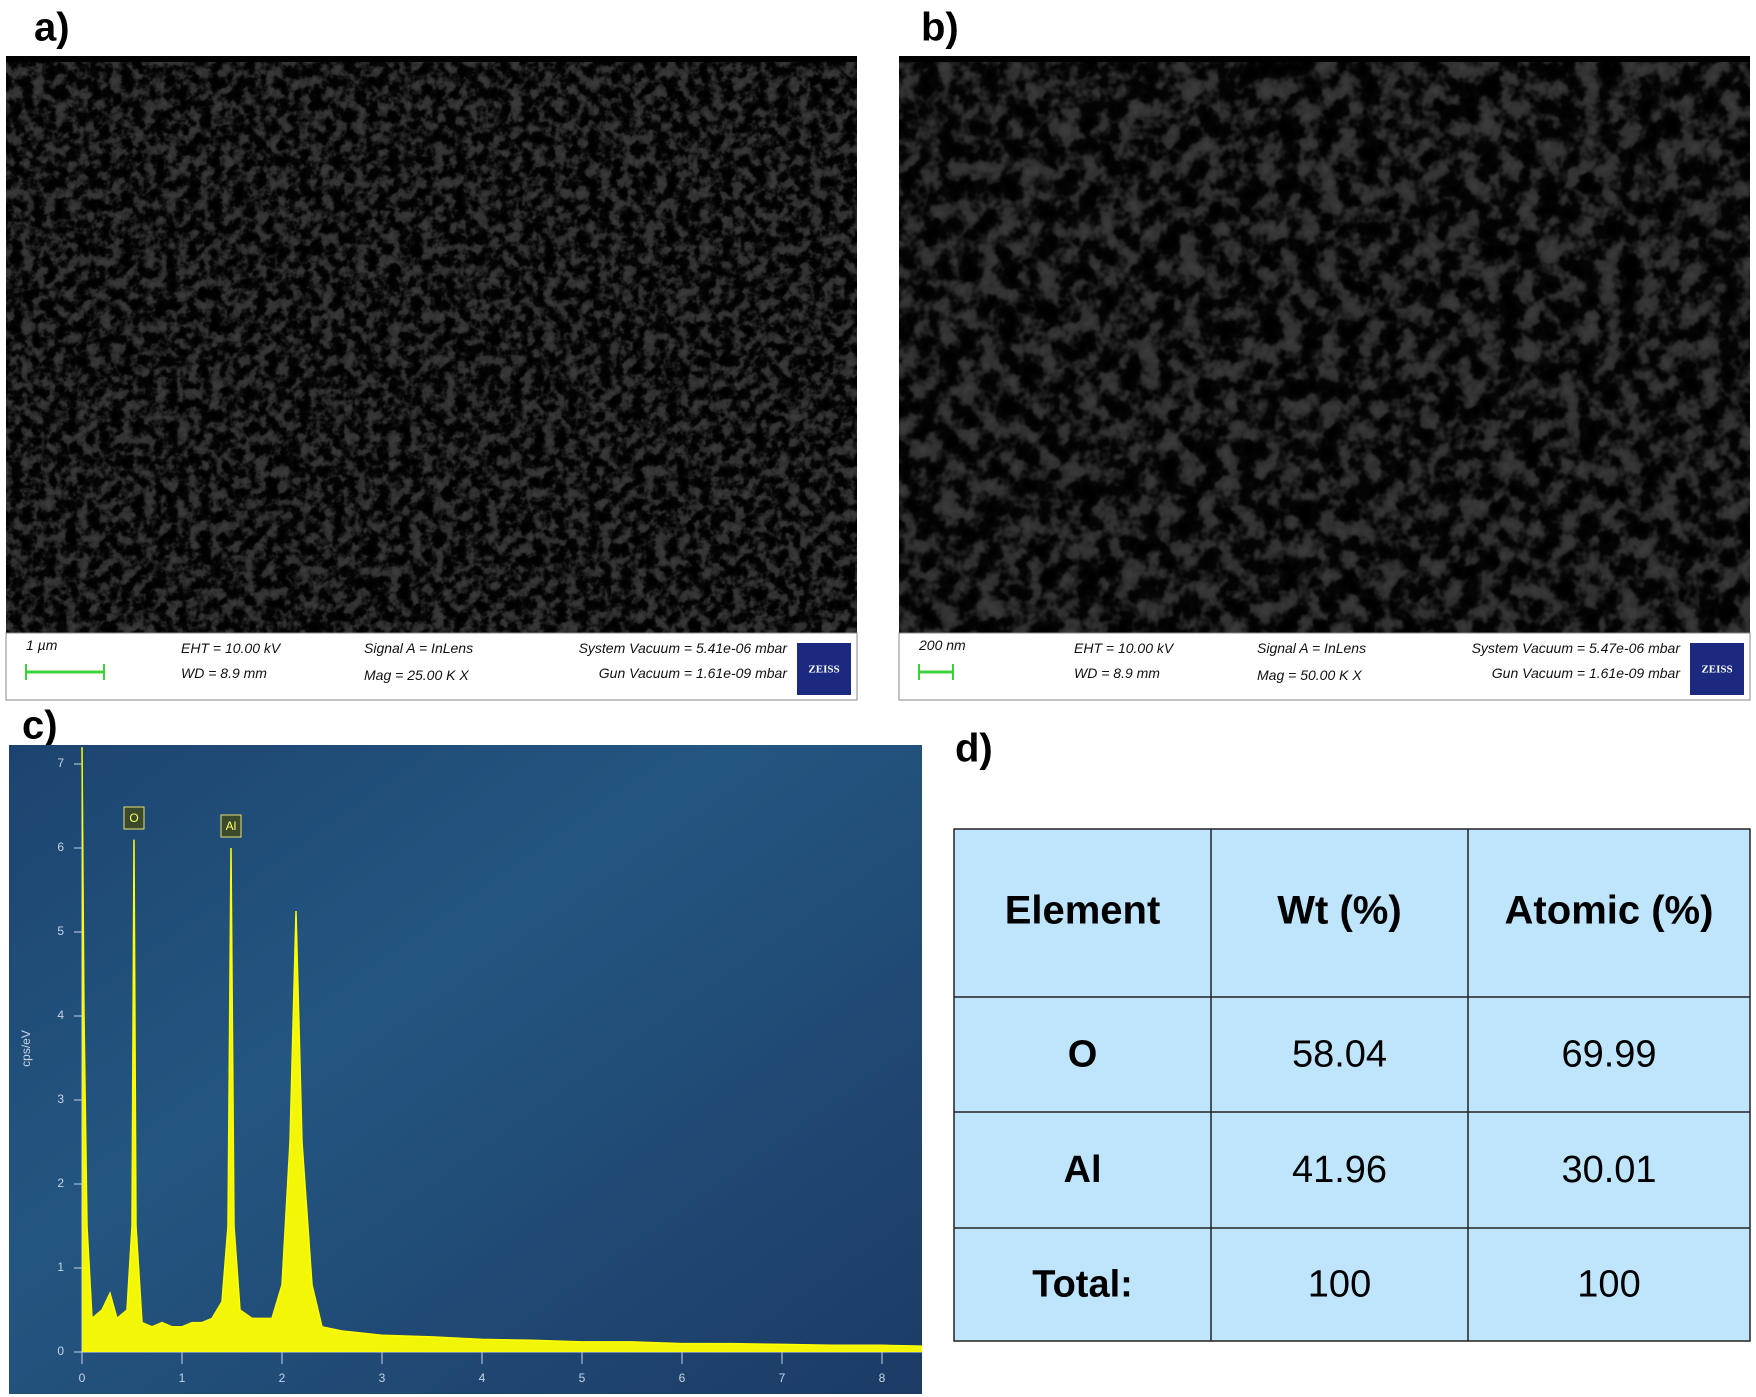 The width and height of the screenshot is (1756, 1397). Describe the element at coordinates (52, 28) in the screenshot. I see `panel-label: a)` at that location.